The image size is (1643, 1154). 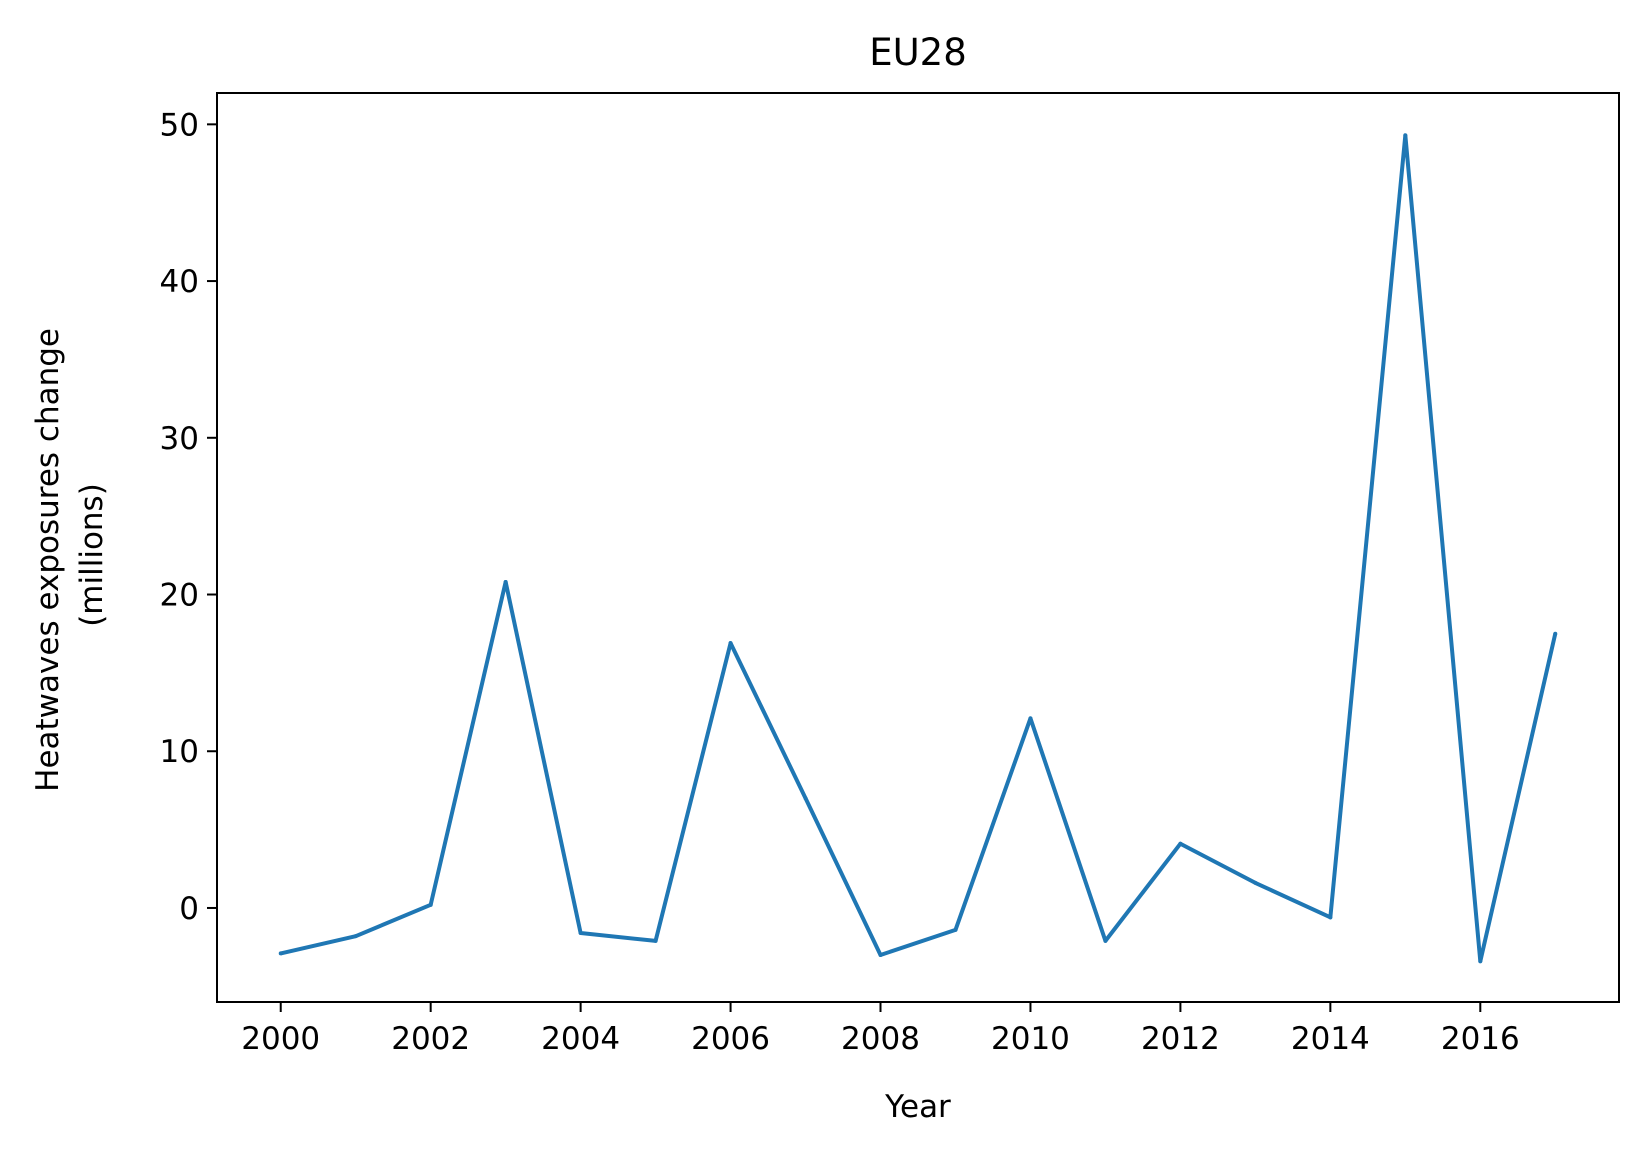 I want to click on y-tick-label: 20, so click(x=179, y=596).